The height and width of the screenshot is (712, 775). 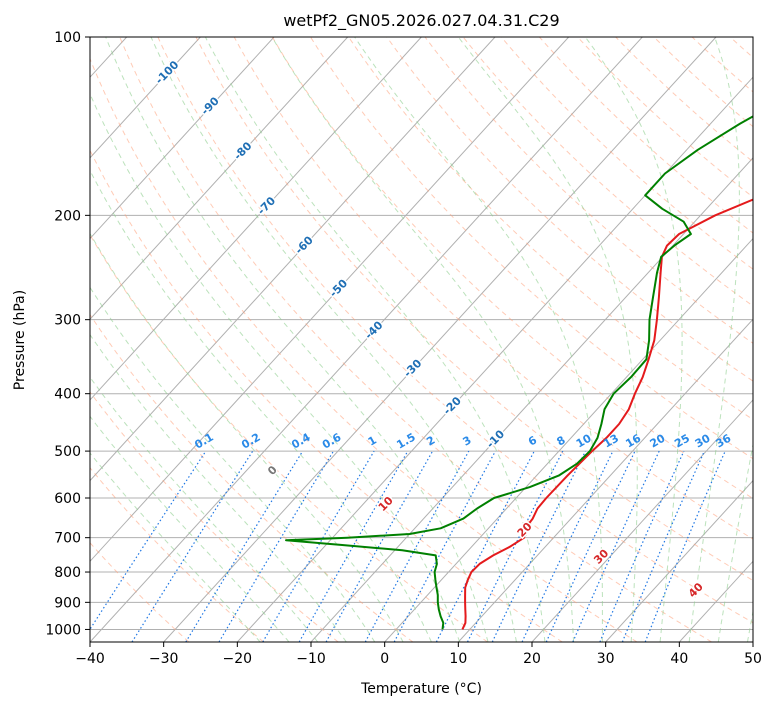 What do you see at coordinates (20, 340) in the screenshot?
I see `y-axis-title: Pressure (hPa)` at bounding box center [20, 340].